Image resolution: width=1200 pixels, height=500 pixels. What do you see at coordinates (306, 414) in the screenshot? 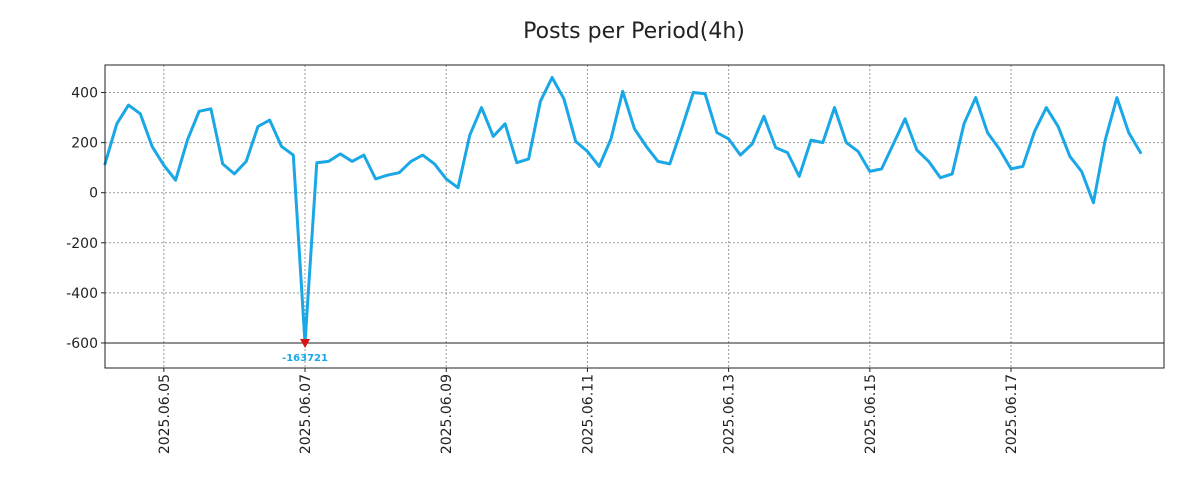
I see `x-tick-label: 2025.06.07` at bounding box center [306, 414].